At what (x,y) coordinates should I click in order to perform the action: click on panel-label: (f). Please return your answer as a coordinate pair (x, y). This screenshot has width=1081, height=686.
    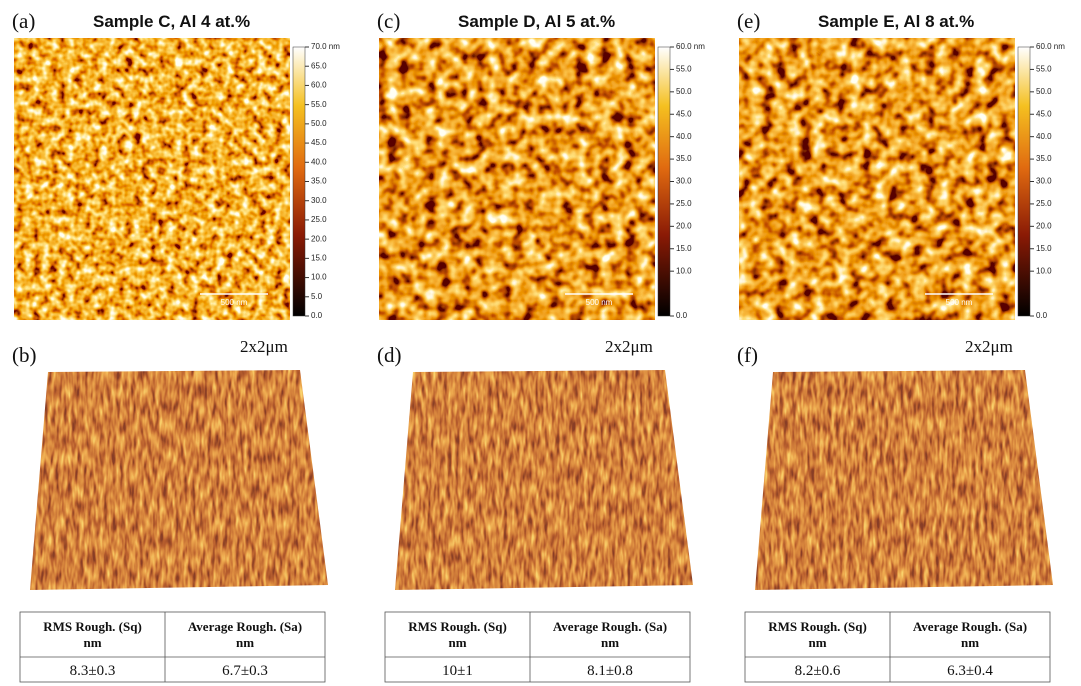
    Looking at the image, I should click on (747, 355).